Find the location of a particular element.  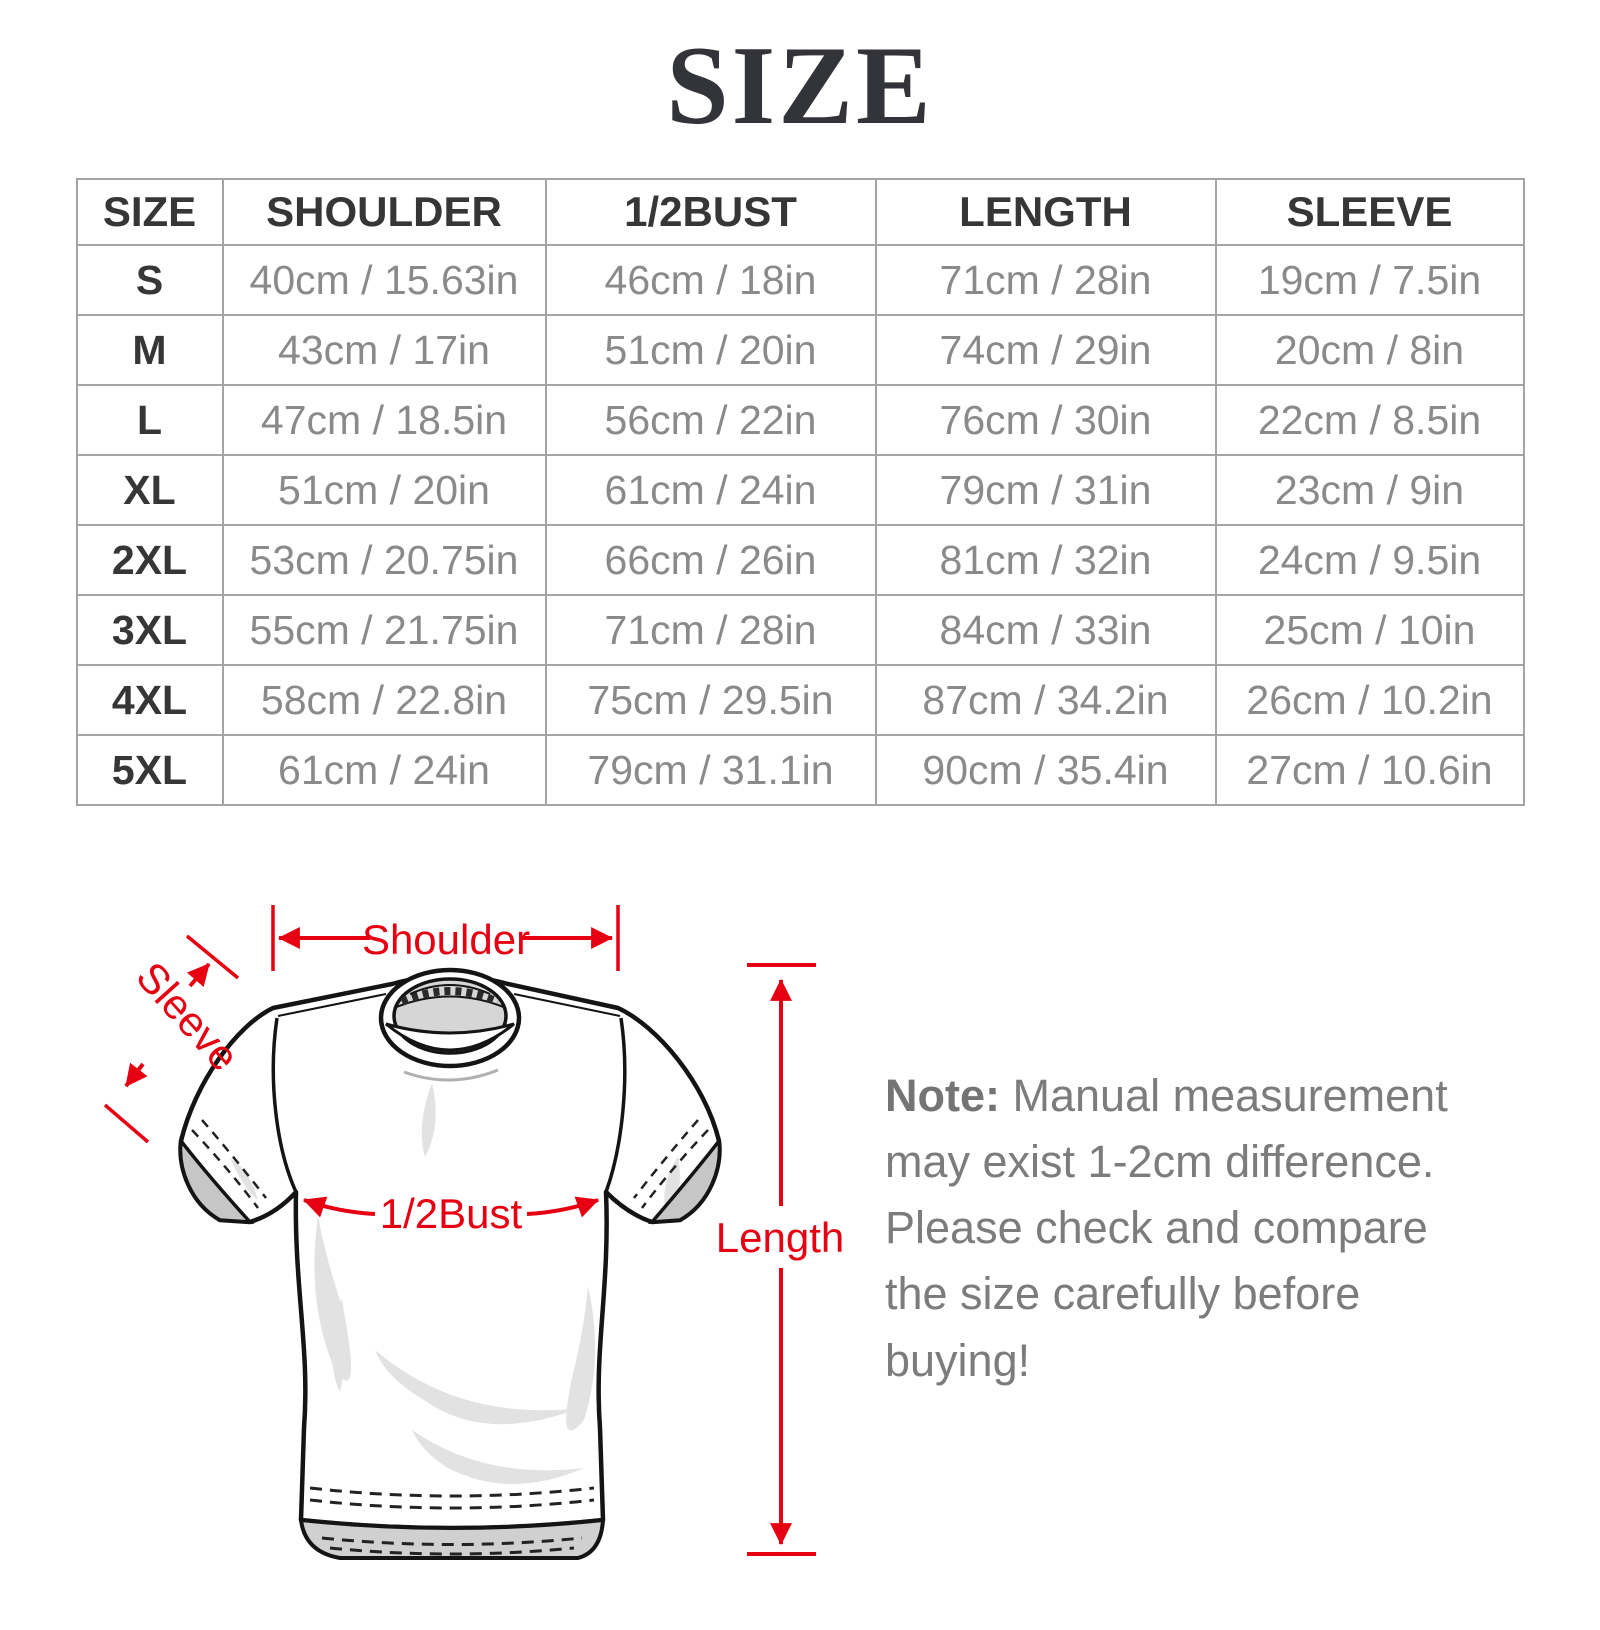

length-measure-arrow is located at coordinates (781, 1259).